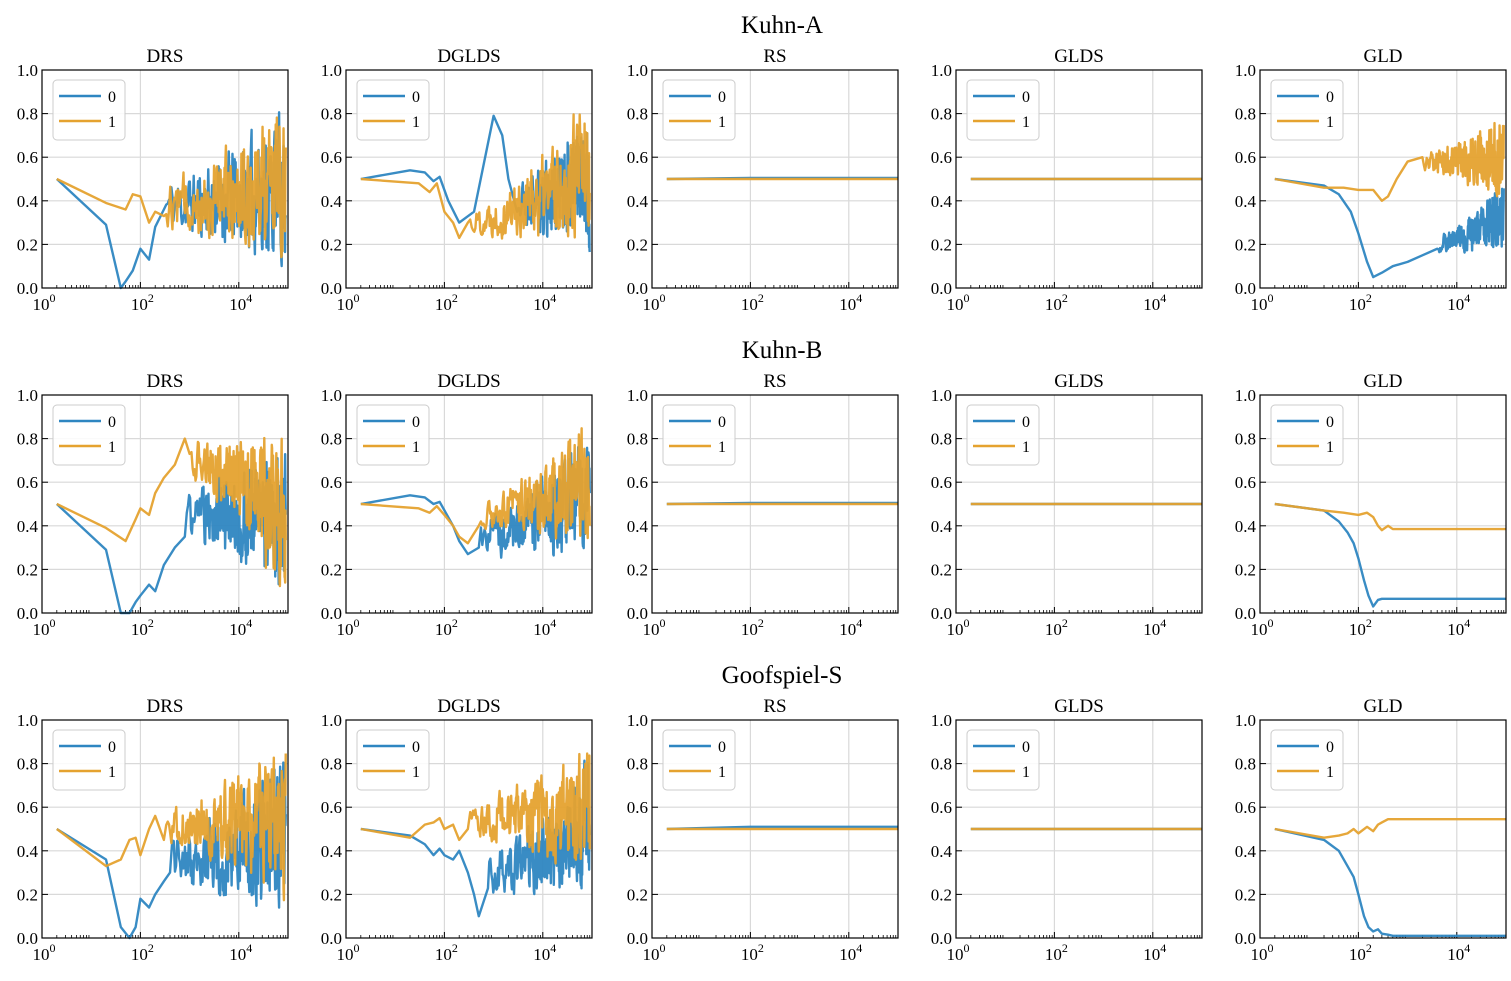 This screenshot has height=981, width=1511. Describe the element at coordinates (165, 56) in the screenshot. I see `panel-title: DRS` at that location.